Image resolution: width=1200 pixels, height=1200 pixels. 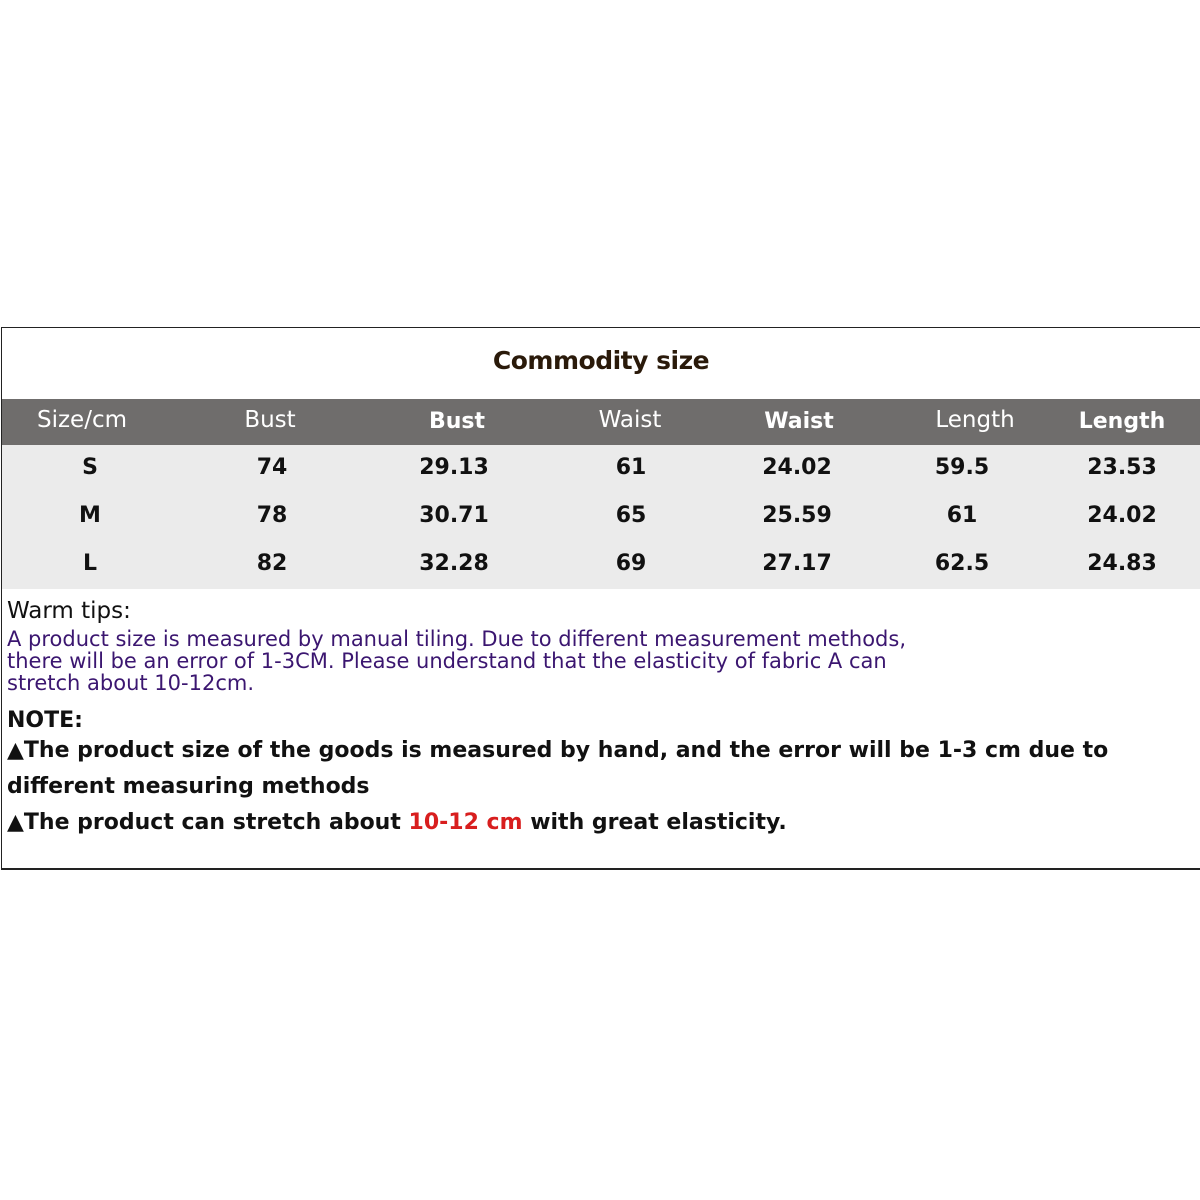 I want to click on table-row: L 82 32.28 69 27.17 62.5 24.83, so click(x=601, y=565).